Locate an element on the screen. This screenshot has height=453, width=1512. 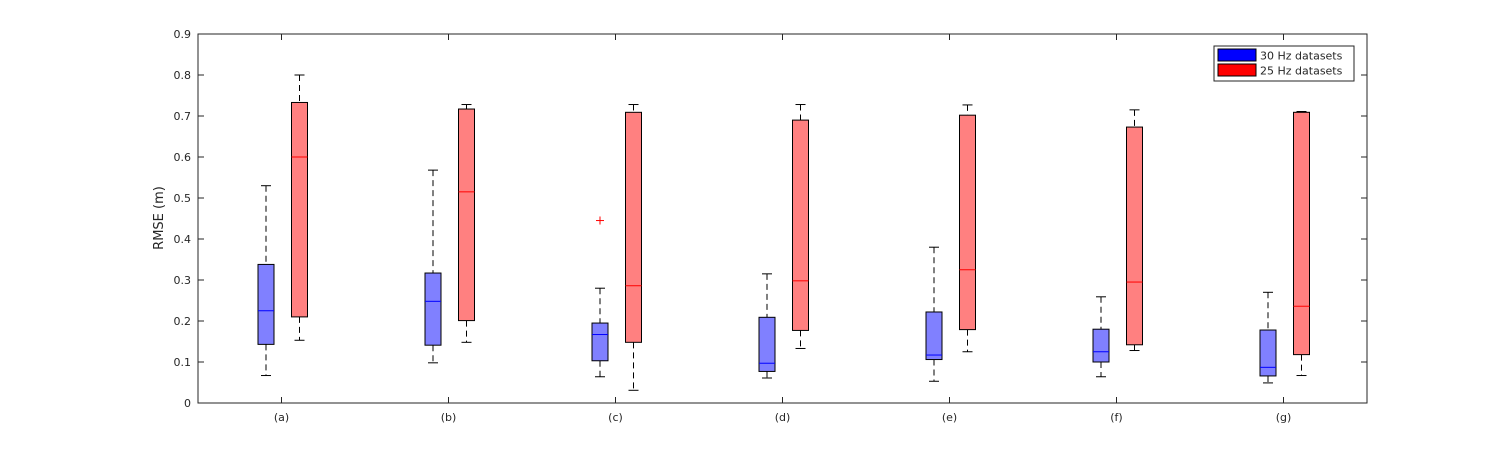
y-tick-label: 0.2 is located at coordinates (183, 321).